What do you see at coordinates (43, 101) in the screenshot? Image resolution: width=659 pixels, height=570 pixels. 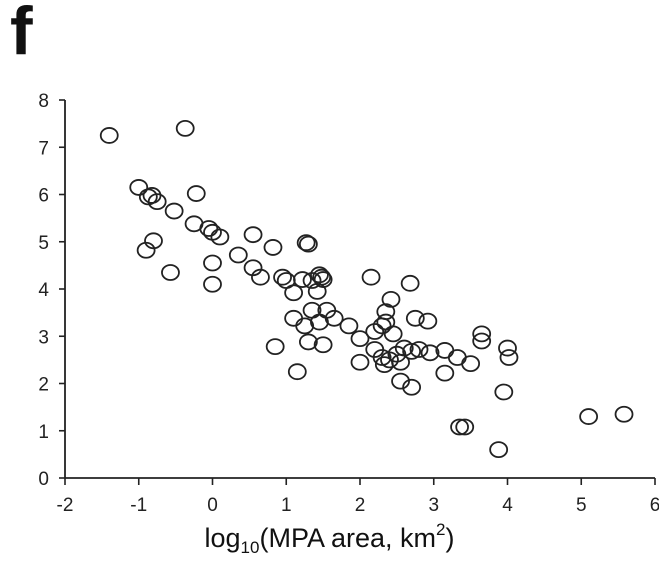 I see `y-tick-label: 8` at bounding box center [43, 101].